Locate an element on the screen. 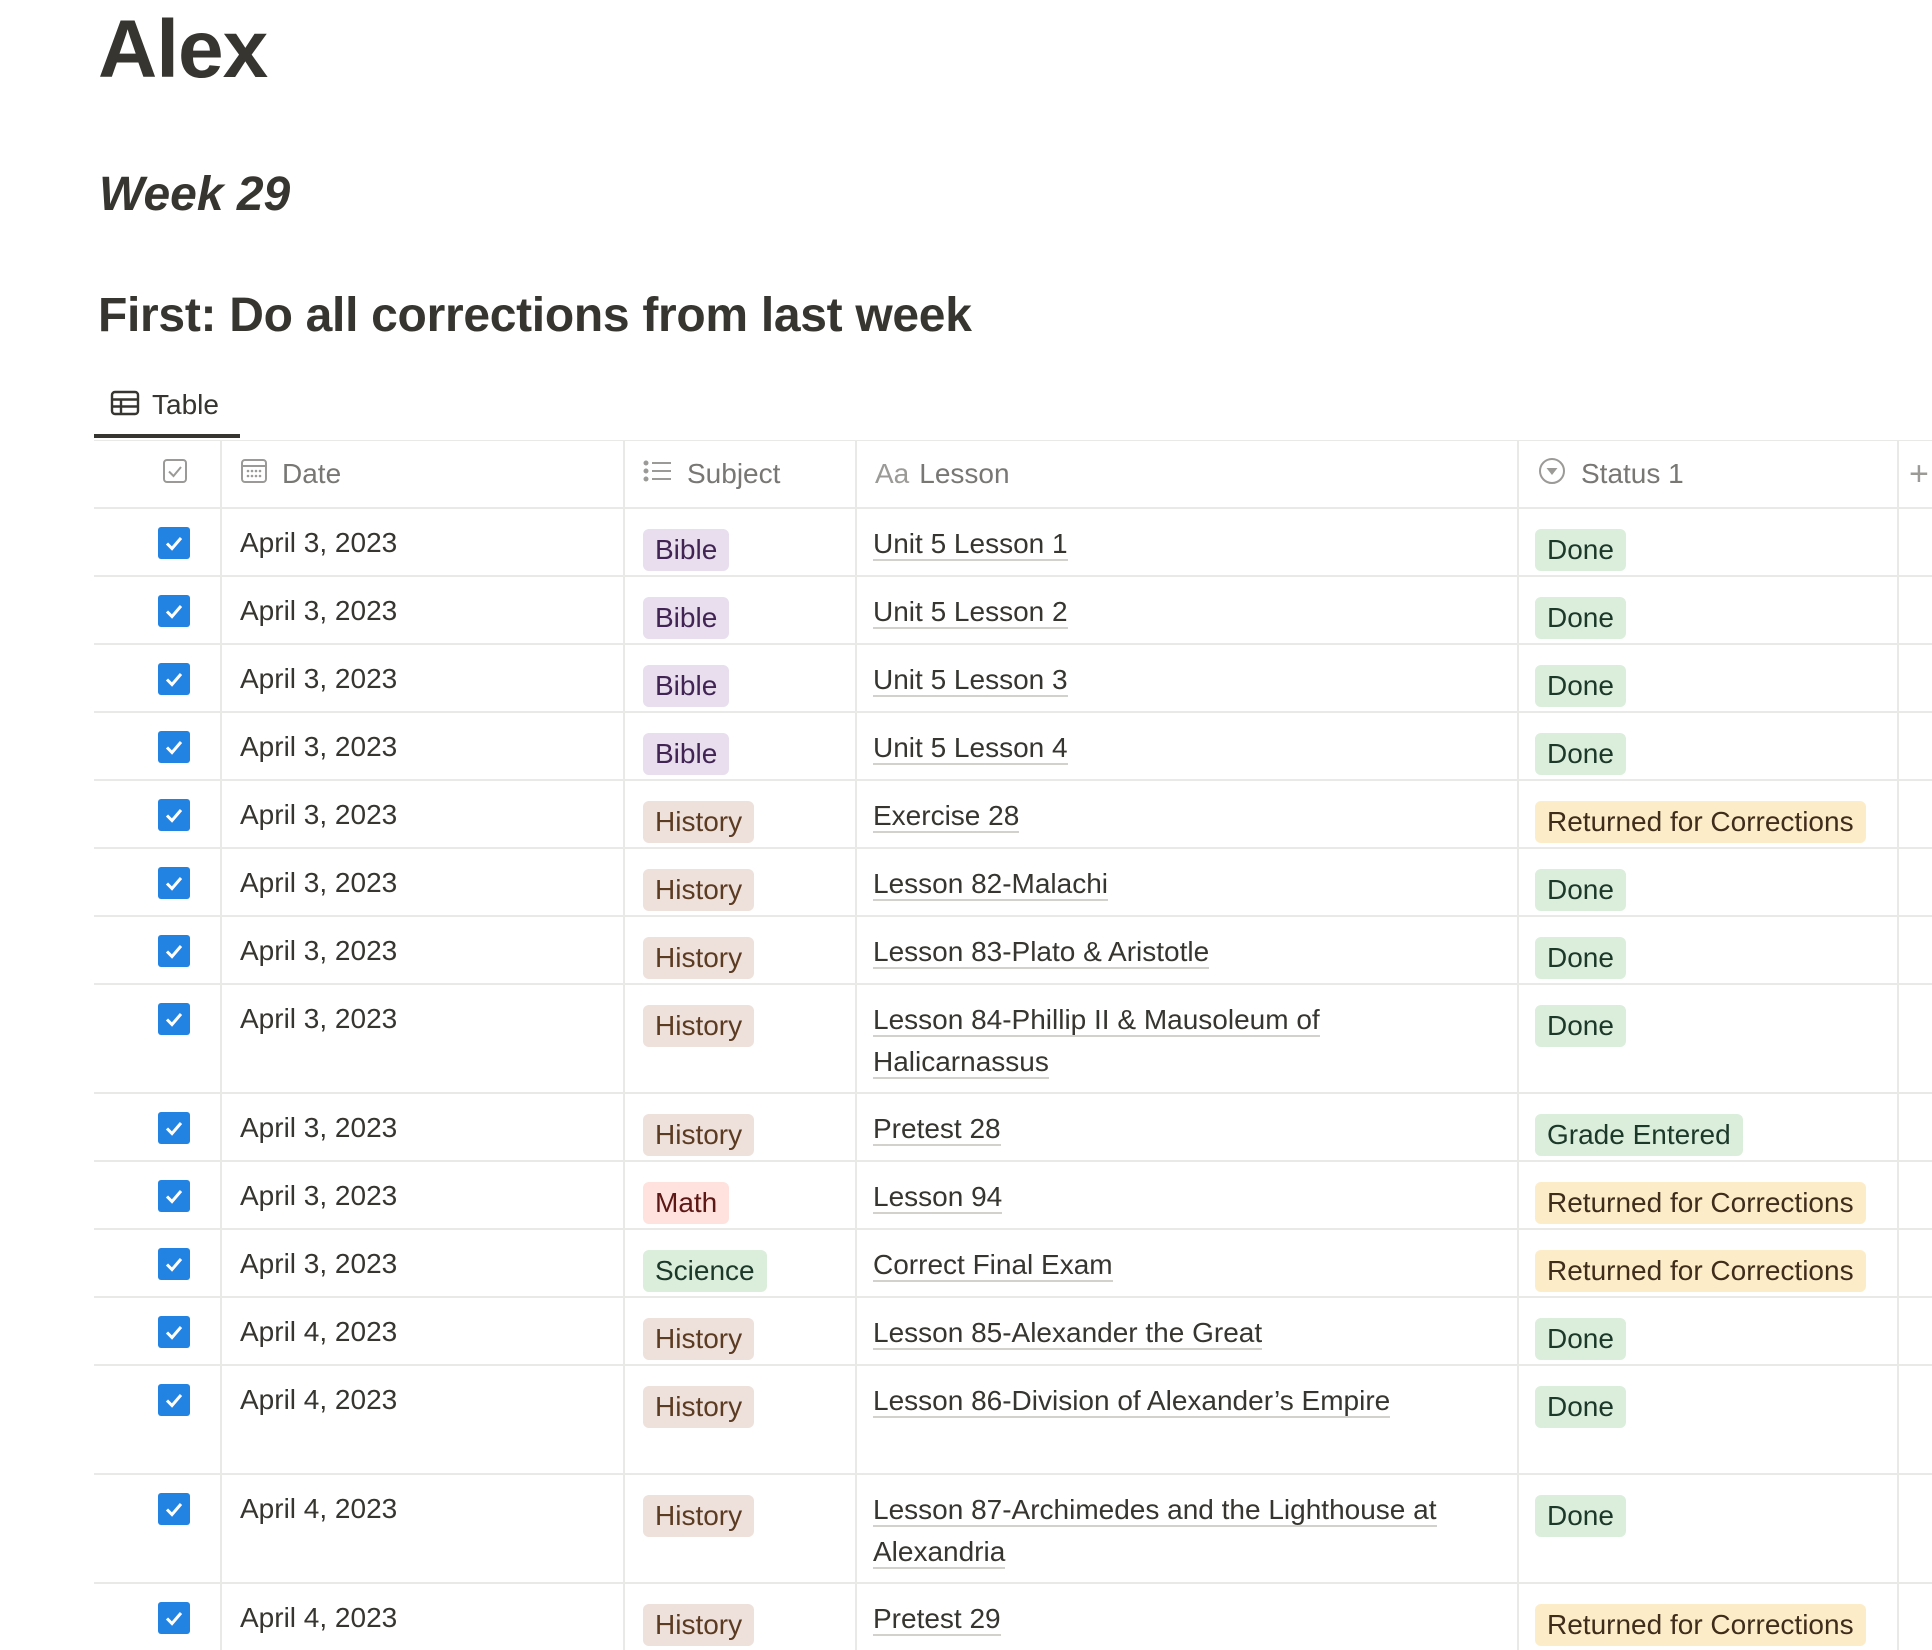 The image size is (1932, 1650). lesson-cell: Unit 5 Lesson 4 is located at coordinates (1188, 746).